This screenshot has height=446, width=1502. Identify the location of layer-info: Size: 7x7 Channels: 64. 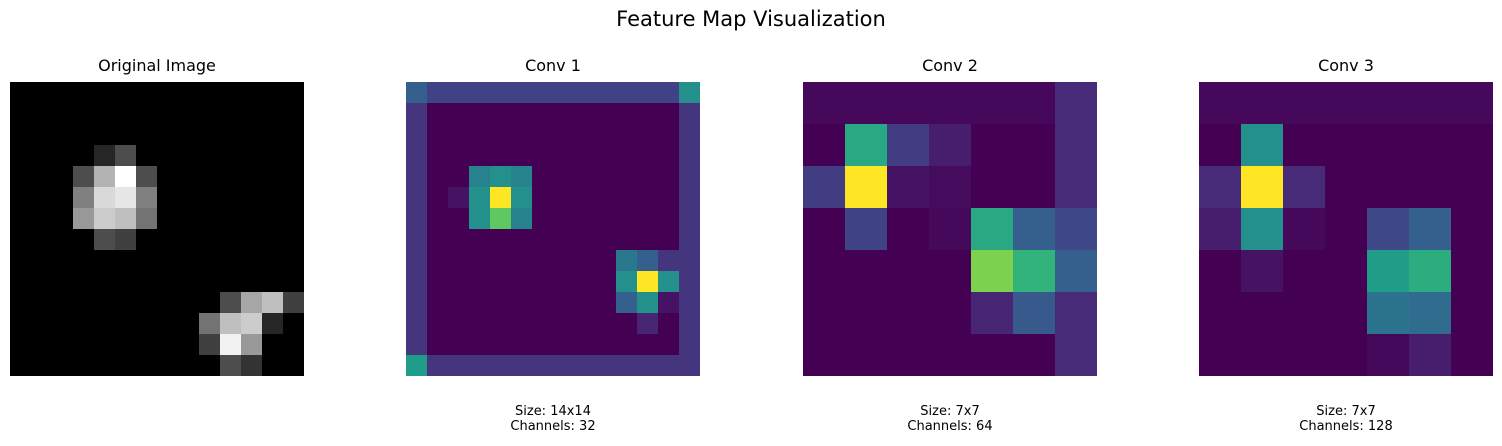
(950, 419).